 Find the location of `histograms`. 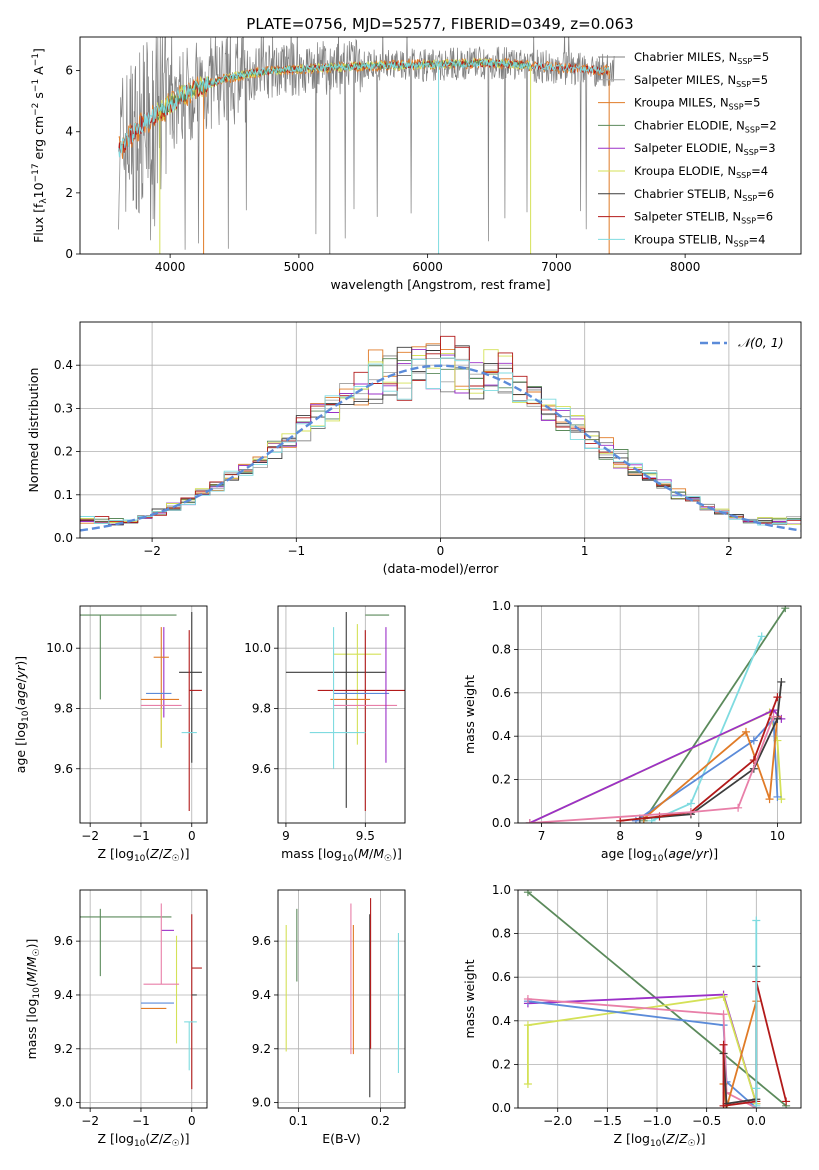

histograms is located at coordinates (440, 433).